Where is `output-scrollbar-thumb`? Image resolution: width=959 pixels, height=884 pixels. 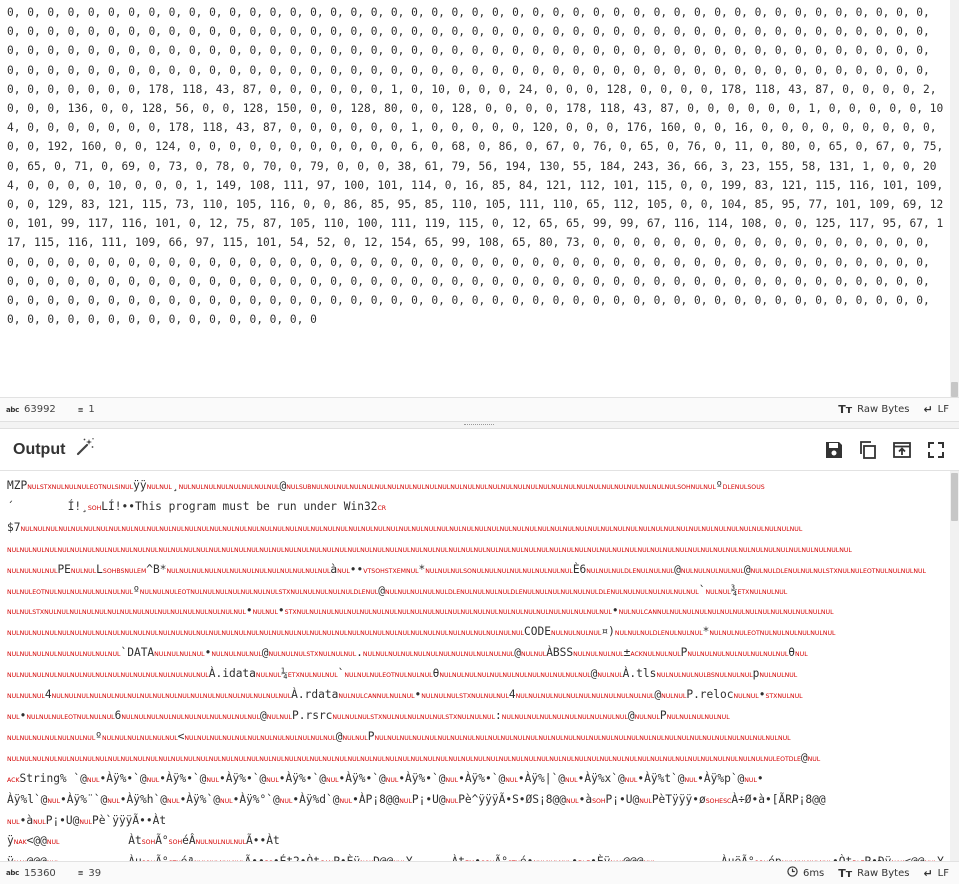 output-scrollbar-thumb is located at coordinates (954, 497).